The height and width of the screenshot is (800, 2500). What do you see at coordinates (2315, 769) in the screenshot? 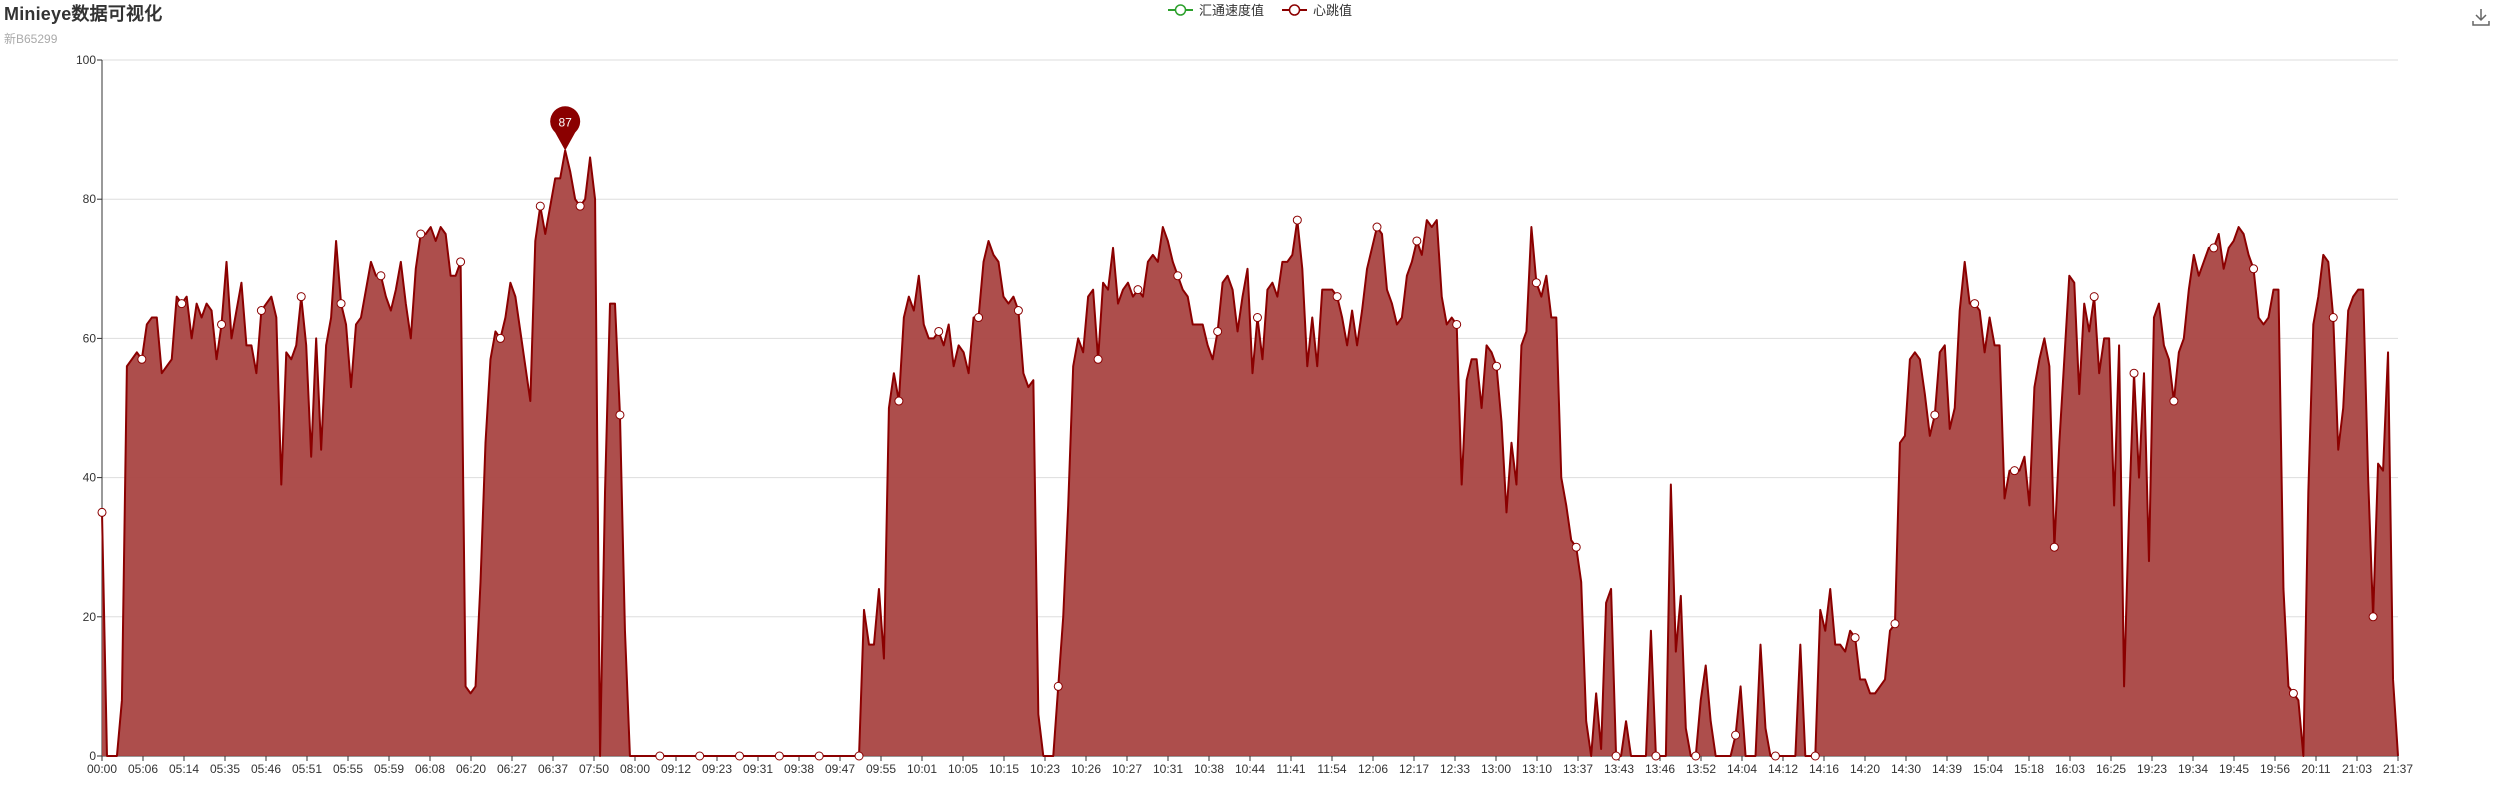
I see `x-tick-label: 20:11` at bounding box center [2315, 769].